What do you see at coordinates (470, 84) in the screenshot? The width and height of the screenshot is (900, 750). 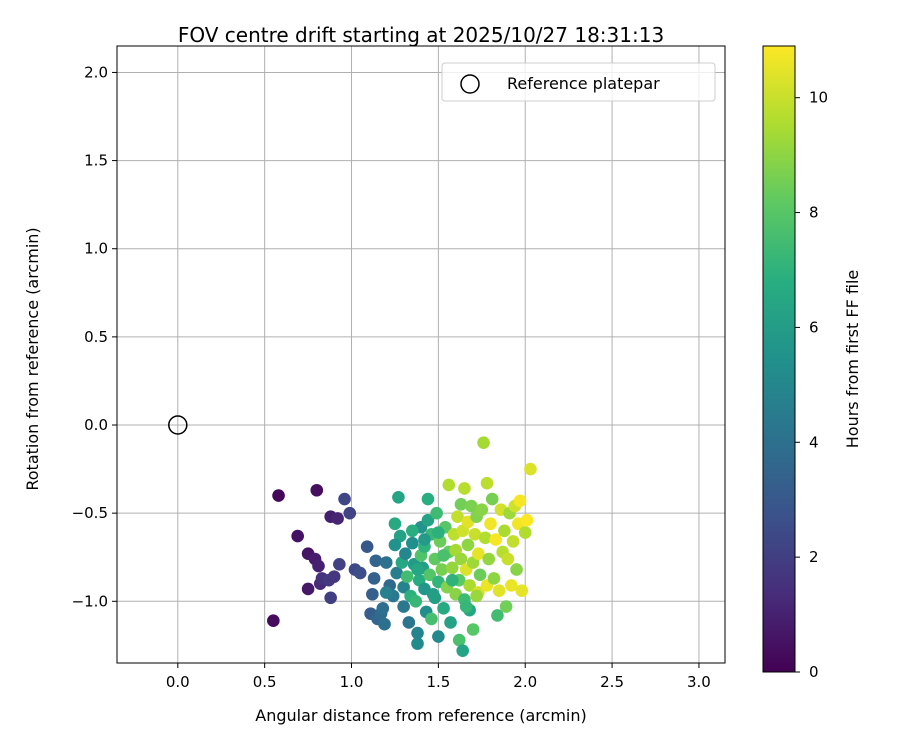 I see `legend-marker` at bounding box center [470, 84].